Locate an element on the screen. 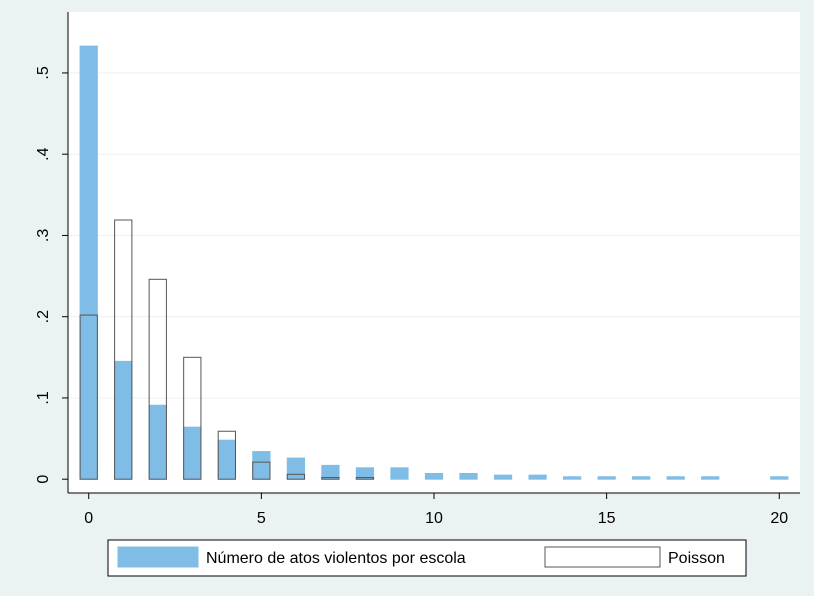 The image size is (814, 596). y-tick-label: .5 is located at coordinates (43, 72).